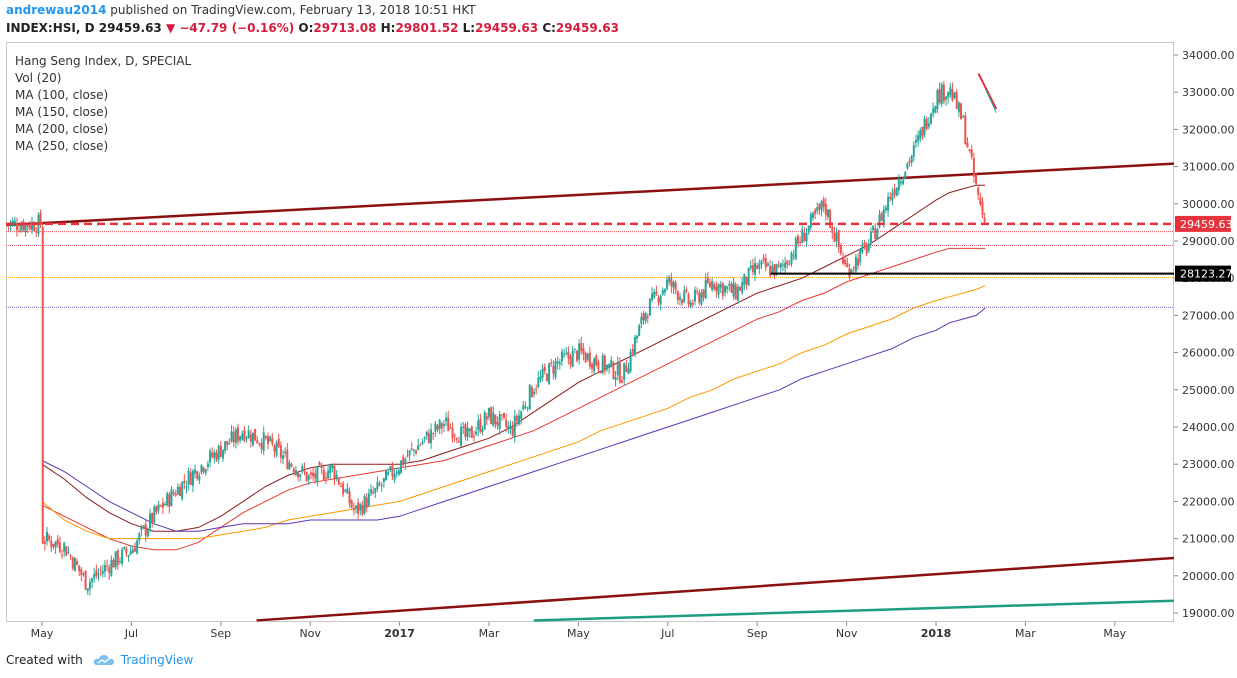  Describe the element at coordinates (345, 28) in the screenshot. I see `open-value: 29713.08` at that location.